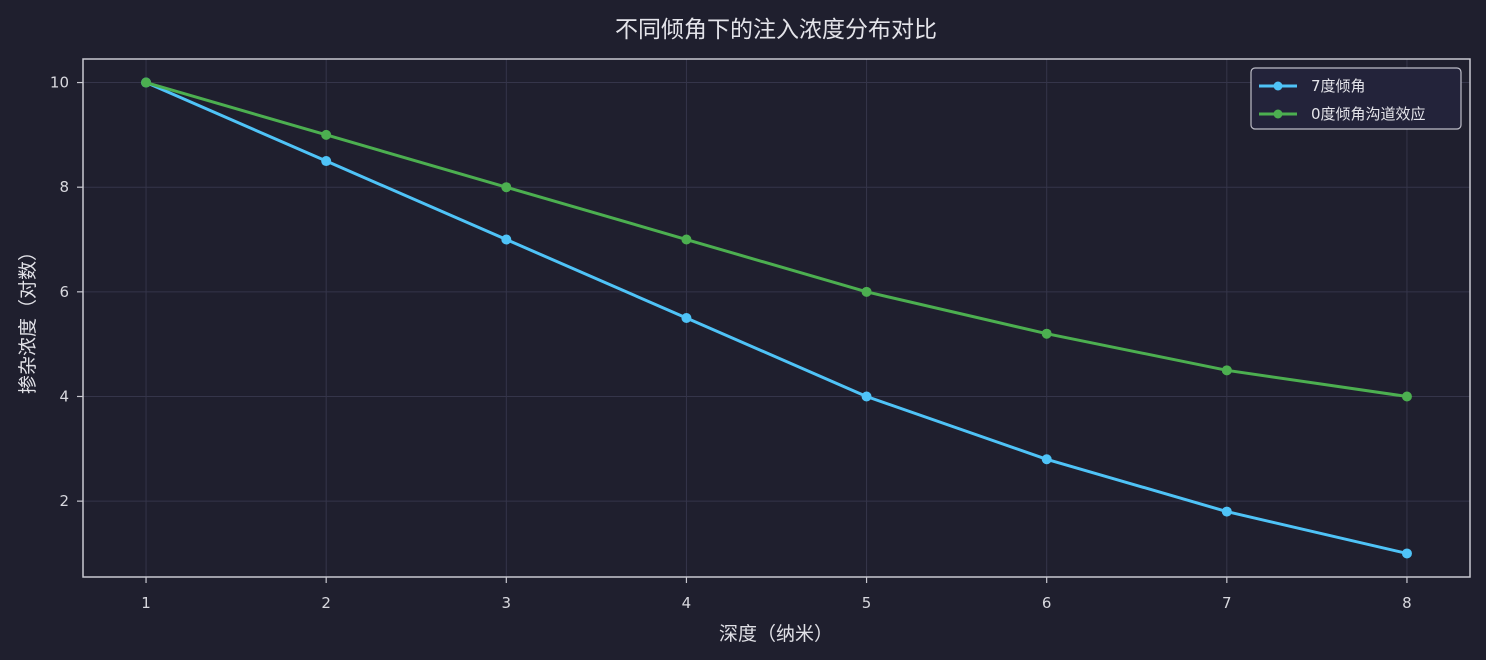 The height and width of the screenshot is (660, 1486). What do you see at coordinates (776, 30) in the screenshot?
I see `chart-title: 不同倾角下的注入浓度分布对比` at bounding box center [776, 30].